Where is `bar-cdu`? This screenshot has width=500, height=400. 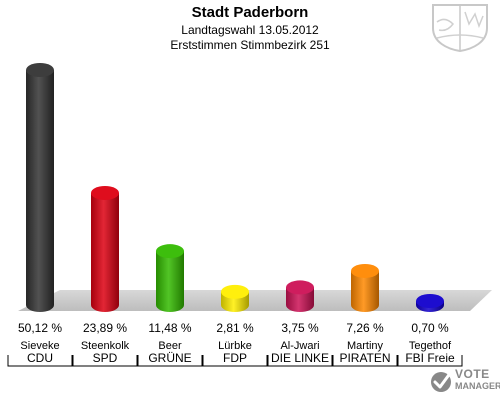
bar-cdu is located at coordinates (40, 187).